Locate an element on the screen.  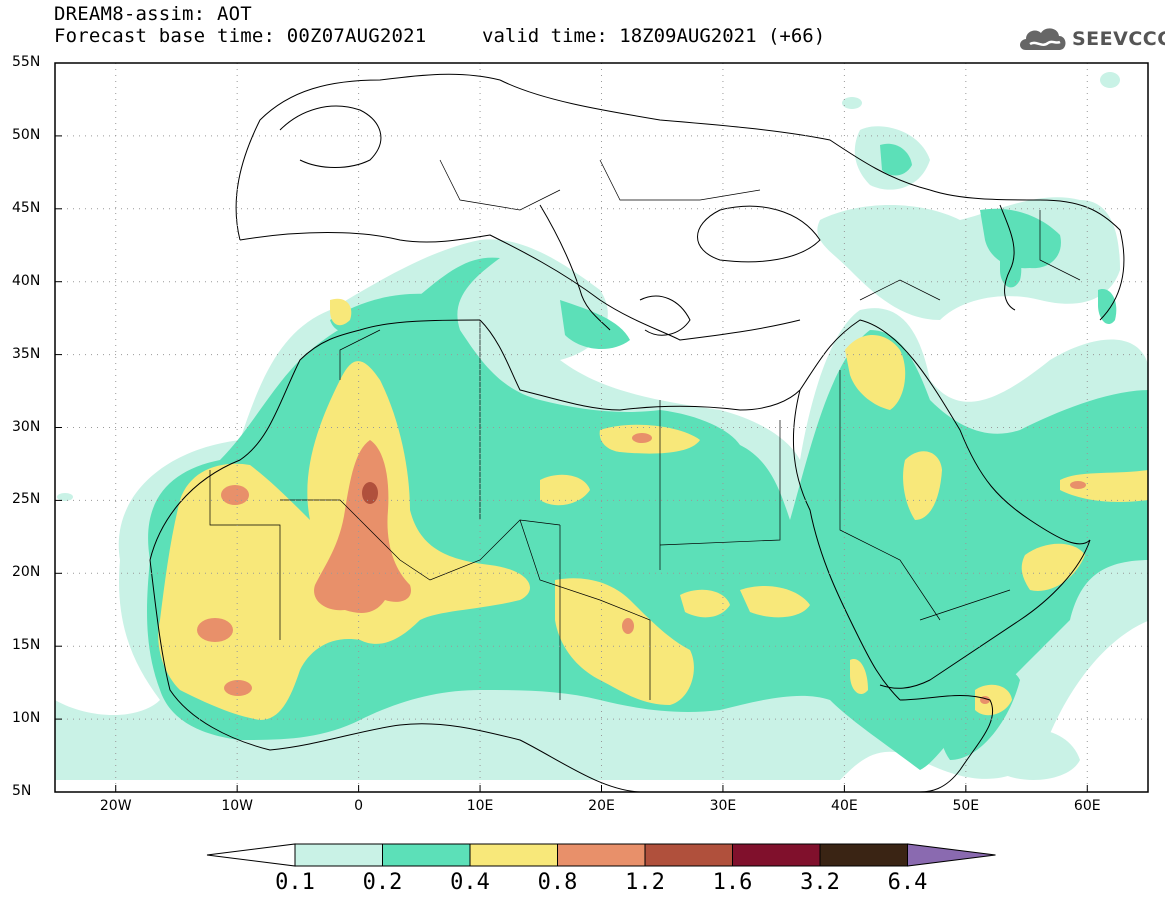
valid-time: valid time: 18Z09AUG2021 (+66) is located at coordinates (654, 36).